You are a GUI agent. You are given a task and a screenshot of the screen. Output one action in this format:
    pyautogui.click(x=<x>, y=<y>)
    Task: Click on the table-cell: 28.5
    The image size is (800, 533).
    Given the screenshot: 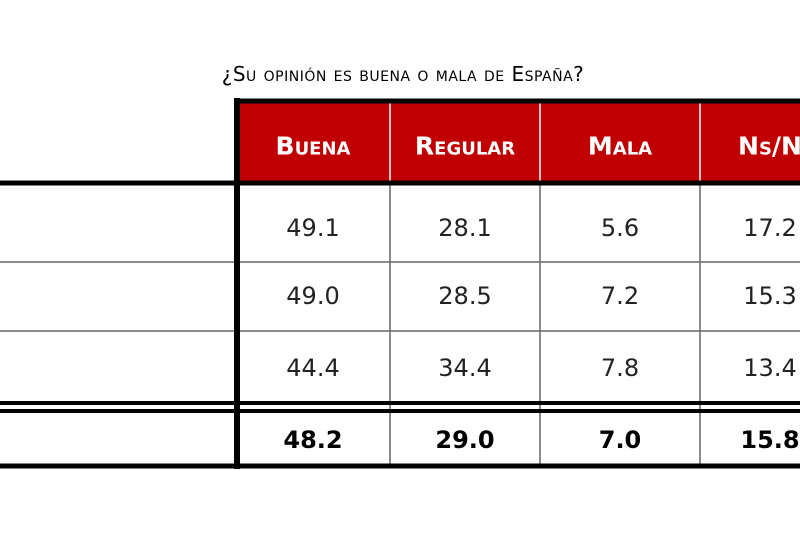 What is the action you would take?
    pyautogui.click(x=465, y=296)
    